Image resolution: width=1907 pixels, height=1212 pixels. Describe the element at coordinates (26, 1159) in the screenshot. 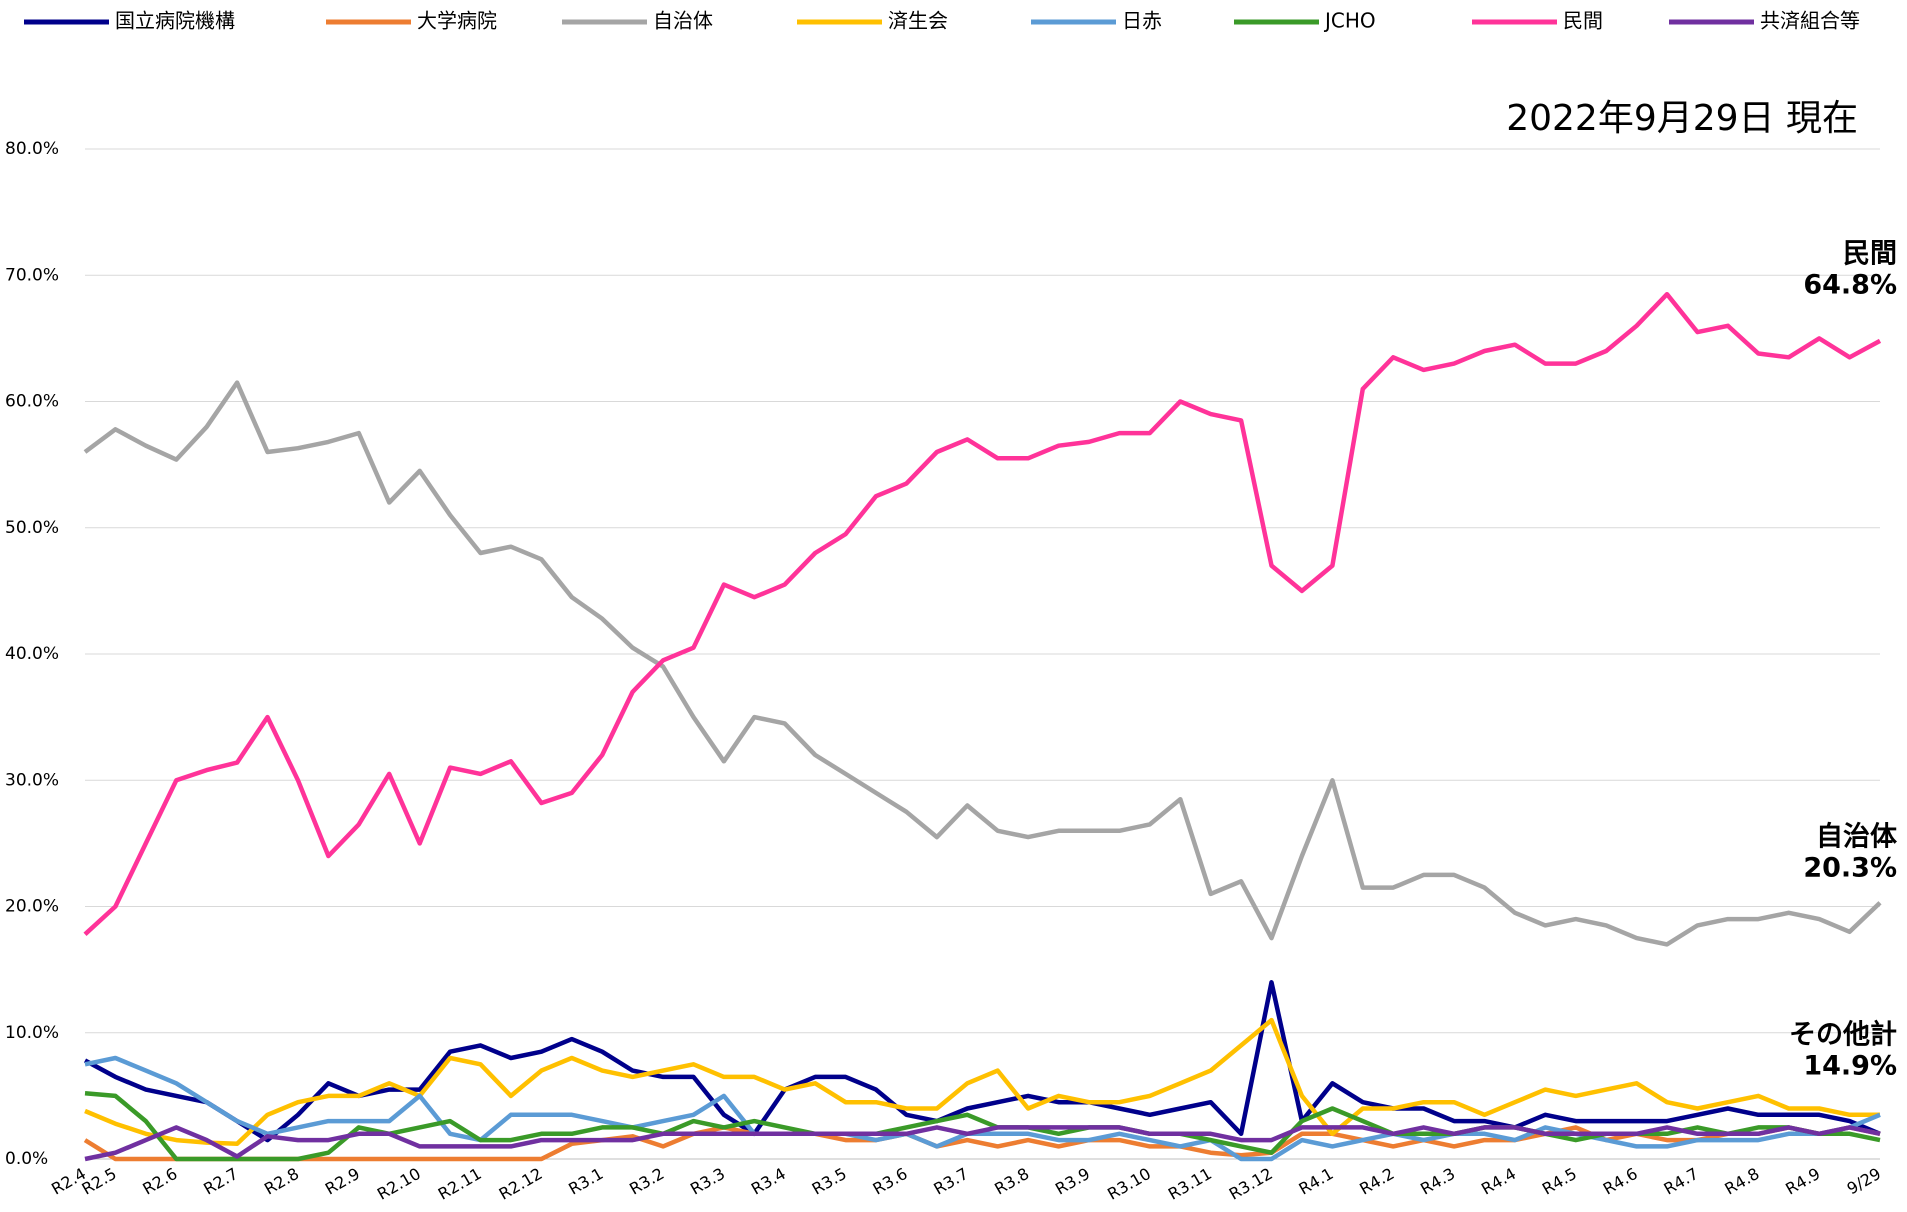

I see `y-tick-label: 0.0%` at that location.